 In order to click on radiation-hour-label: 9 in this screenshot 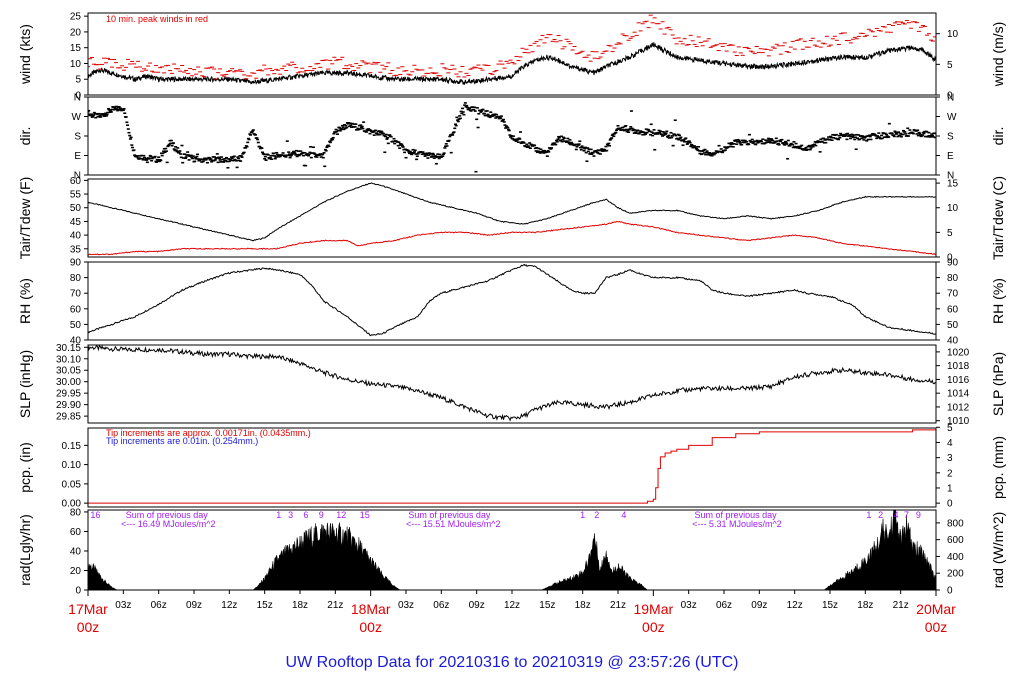, I will do `click(918, 515)`.